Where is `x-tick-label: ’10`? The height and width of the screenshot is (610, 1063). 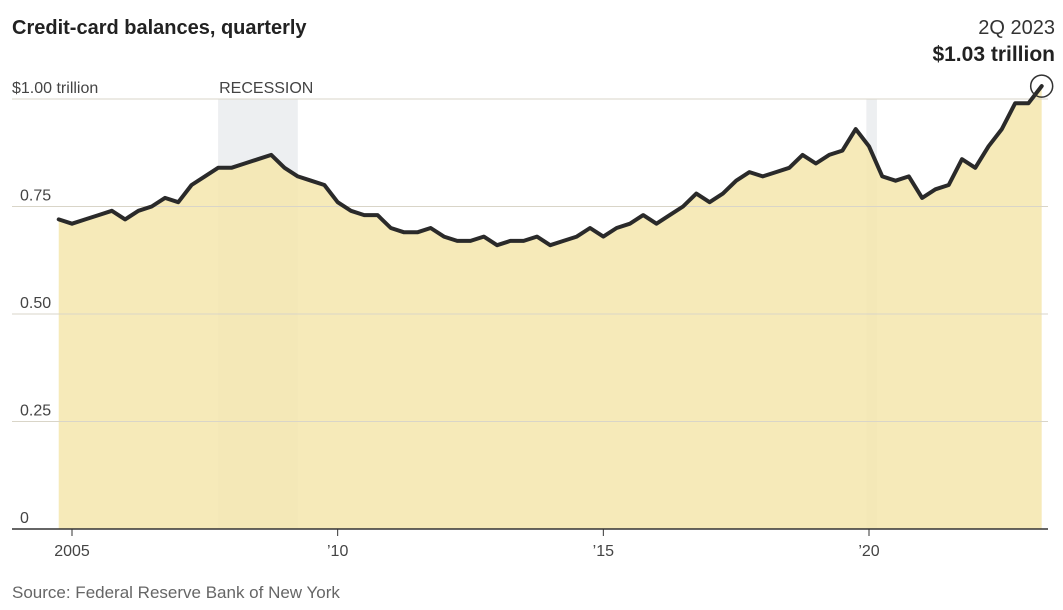 x-tick-label: ’10 is located at coordinates (337, 551).